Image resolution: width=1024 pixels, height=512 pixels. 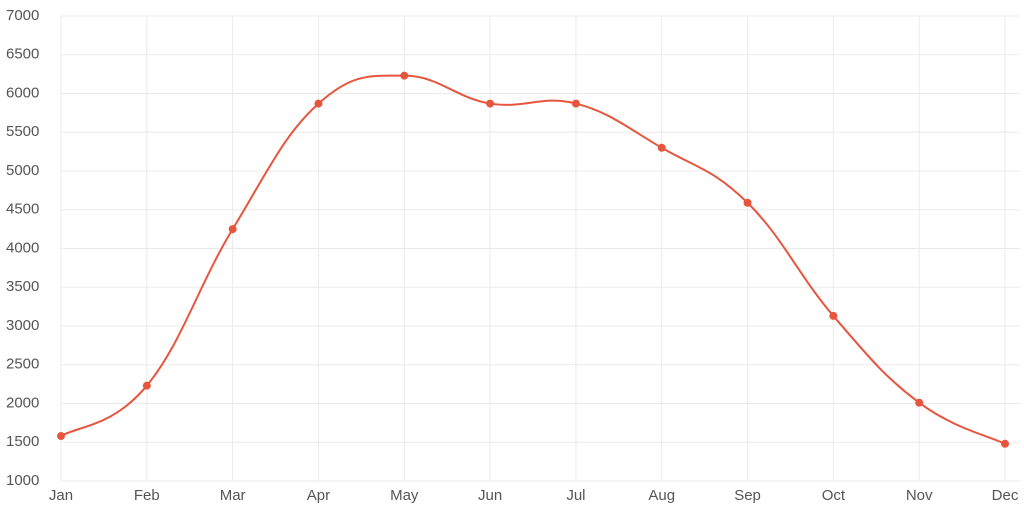 What do you see at coordinates (1005, 495) in the screenshot?
I see `x-tick-label: Dec` at bounding box center [1005, 495].